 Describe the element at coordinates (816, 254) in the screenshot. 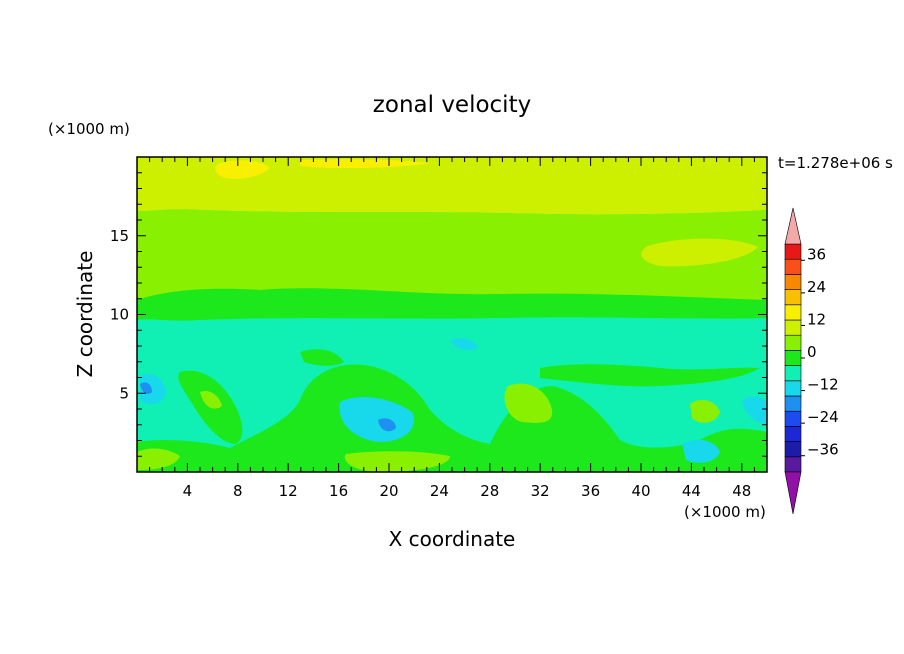

I see `colorbar-label: 36` at that location.